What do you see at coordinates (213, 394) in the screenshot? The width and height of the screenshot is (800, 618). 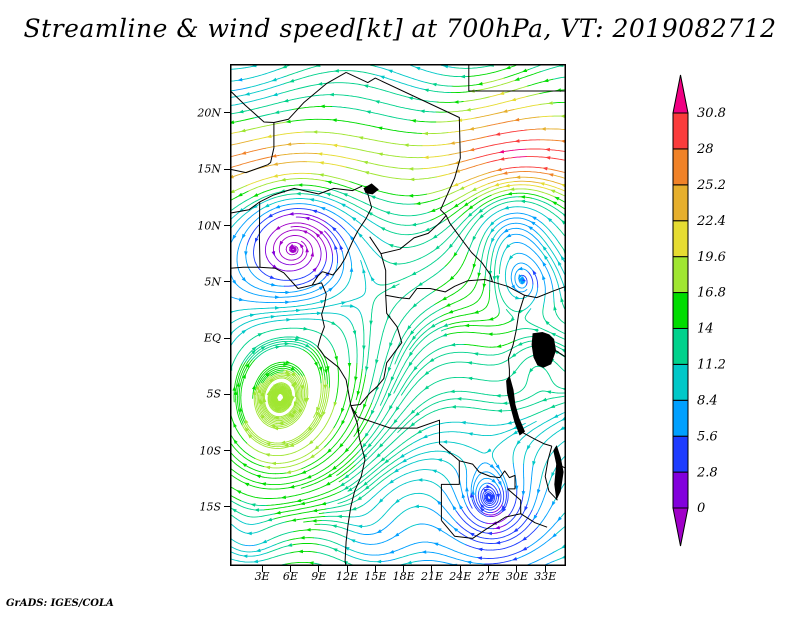 I see `lat-tick-label: 5S` at bounding box center [213, 394].